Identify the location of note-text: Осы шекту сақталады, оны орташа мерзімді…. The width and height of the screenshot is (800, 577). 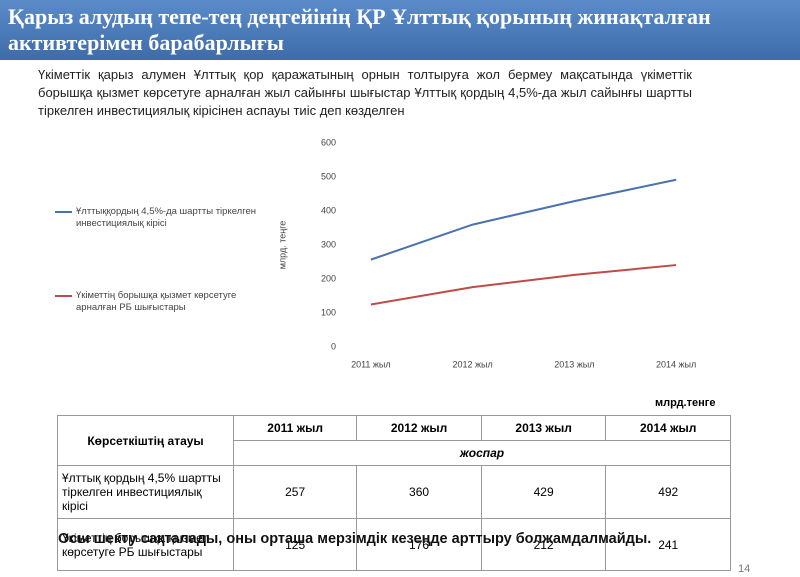
(355, 539).